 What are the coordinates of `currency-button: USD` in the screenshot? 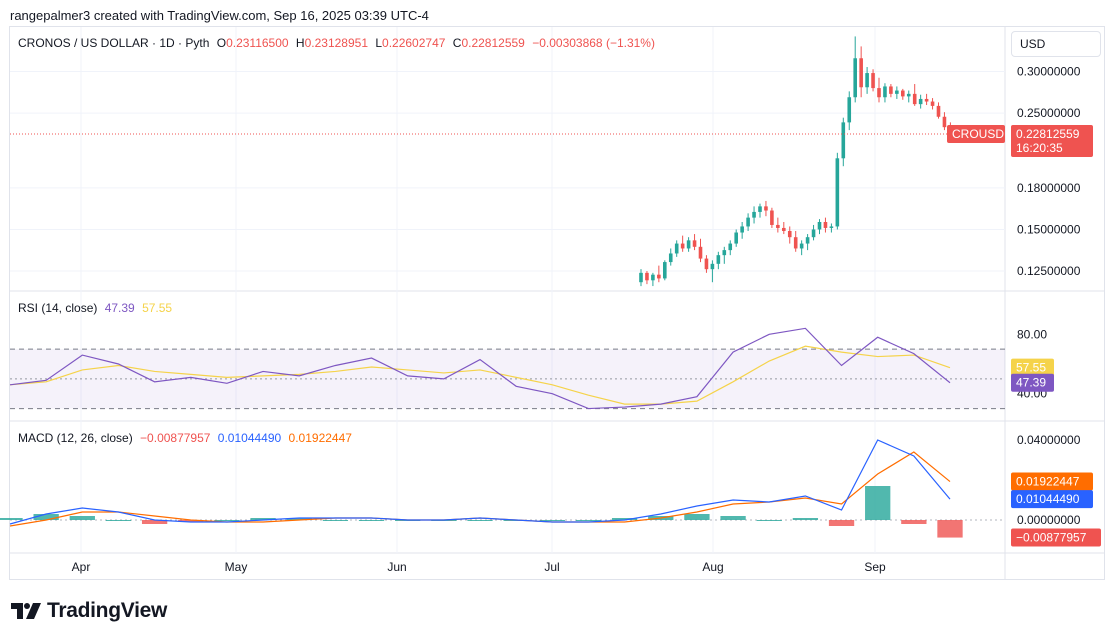 It's located at (1056, 44).